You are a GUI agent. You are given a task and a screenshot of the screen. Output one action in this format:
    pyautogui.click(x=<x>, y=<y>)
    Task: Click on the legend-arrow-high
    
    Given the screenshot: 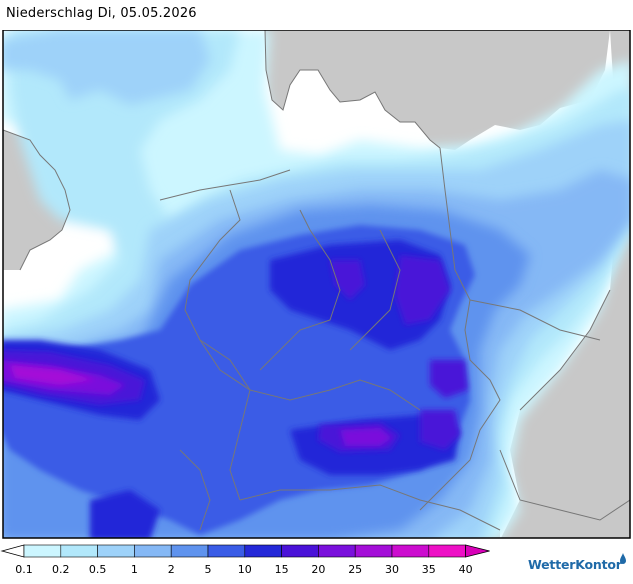 What is the action you would take?
    pyautogui.click(x=477, y=551)
    